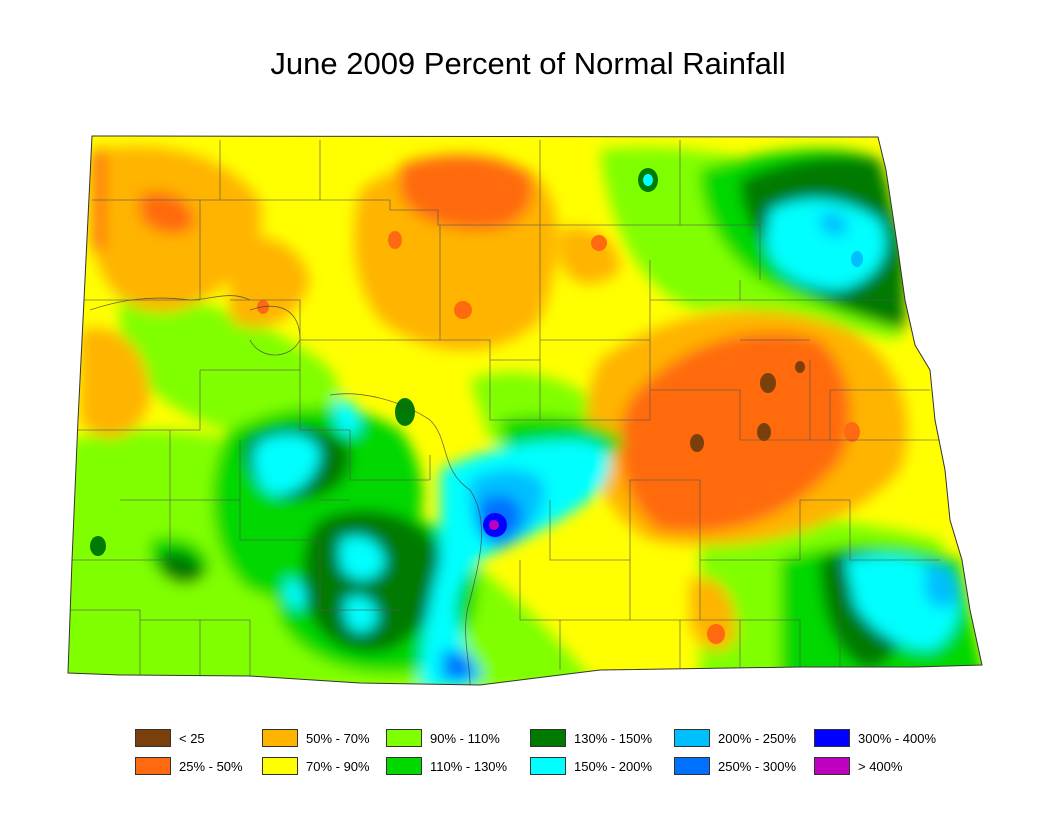  Describe the element at coordinates (528, 63) in the screenshot. I see `map-title: June 2009 Percent of Normal Rainfall` at that location.